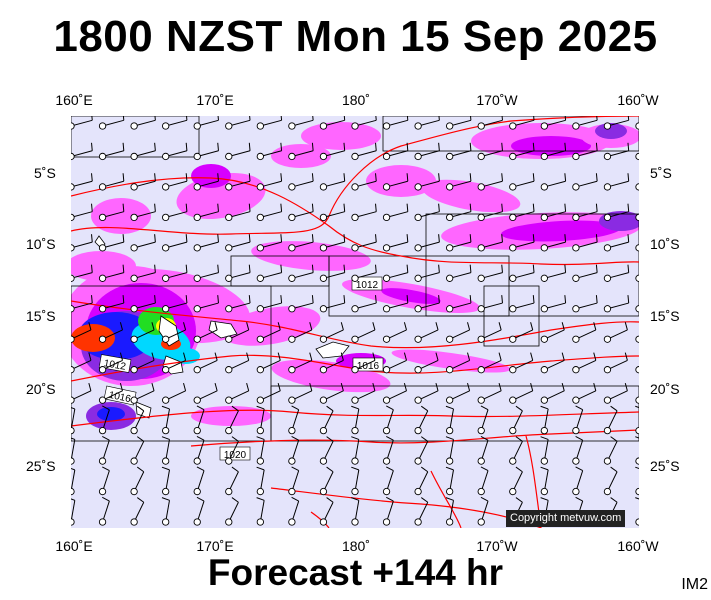 This screenshot has height=600, width=711. I want to click on lat-label-right-10s: 10˚S, so click(665, 244).